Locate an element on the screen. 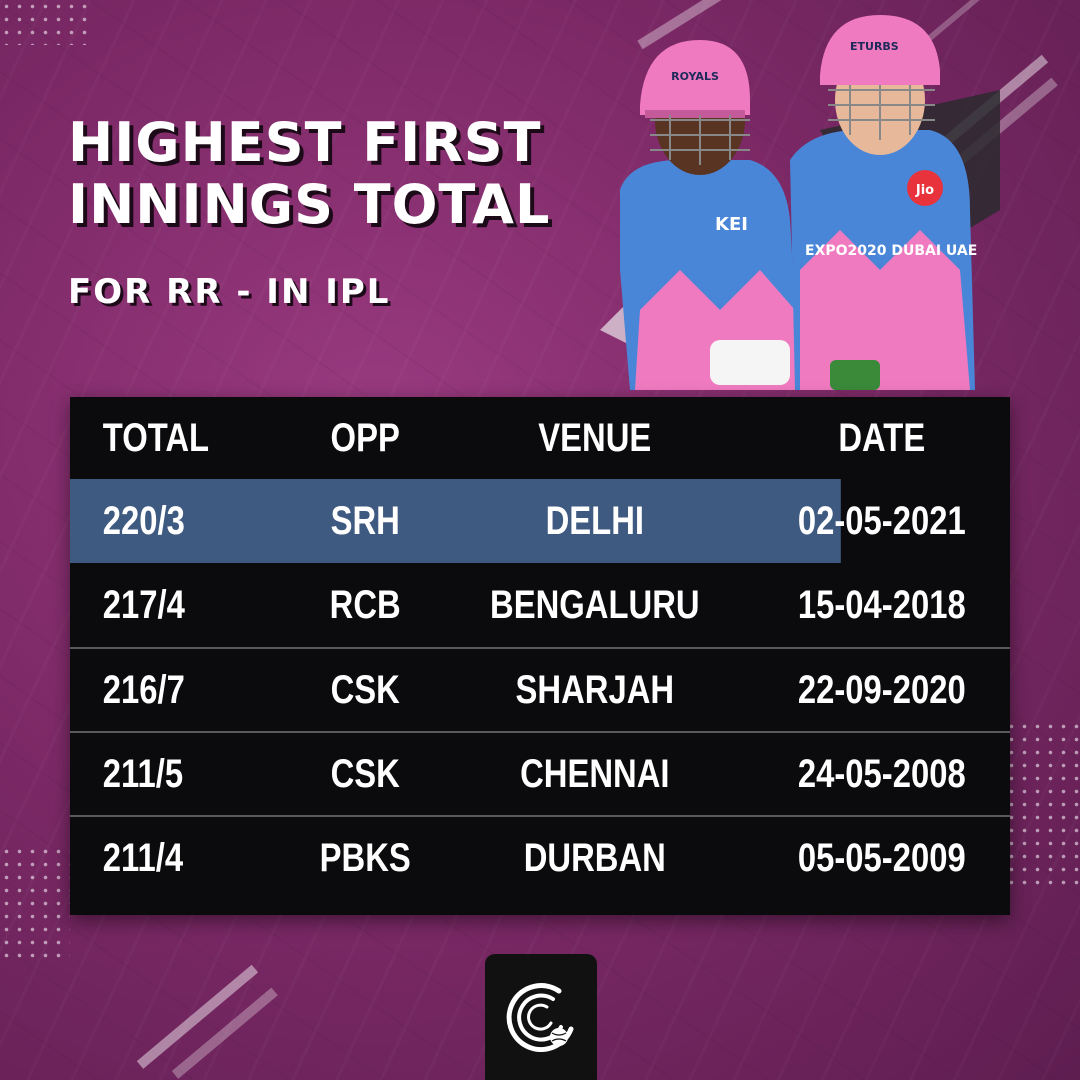 The width and height of the screenshot is (1080, 1080). page-subtitle: FOR RR - IN IPL is located at coordinates (229, 292).